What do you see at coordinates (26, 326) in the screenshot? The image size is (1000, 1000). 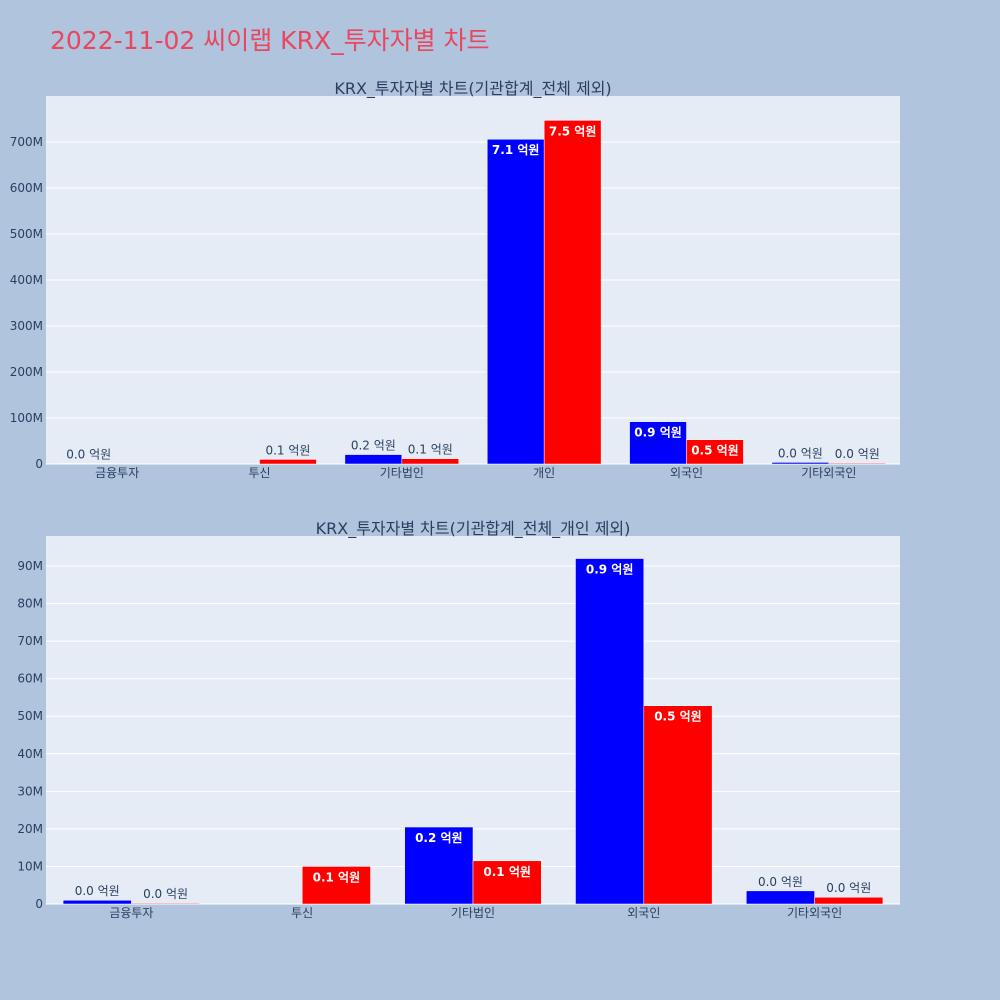 I see `y-tick-label: 300M` at bounding box center [26, 326].